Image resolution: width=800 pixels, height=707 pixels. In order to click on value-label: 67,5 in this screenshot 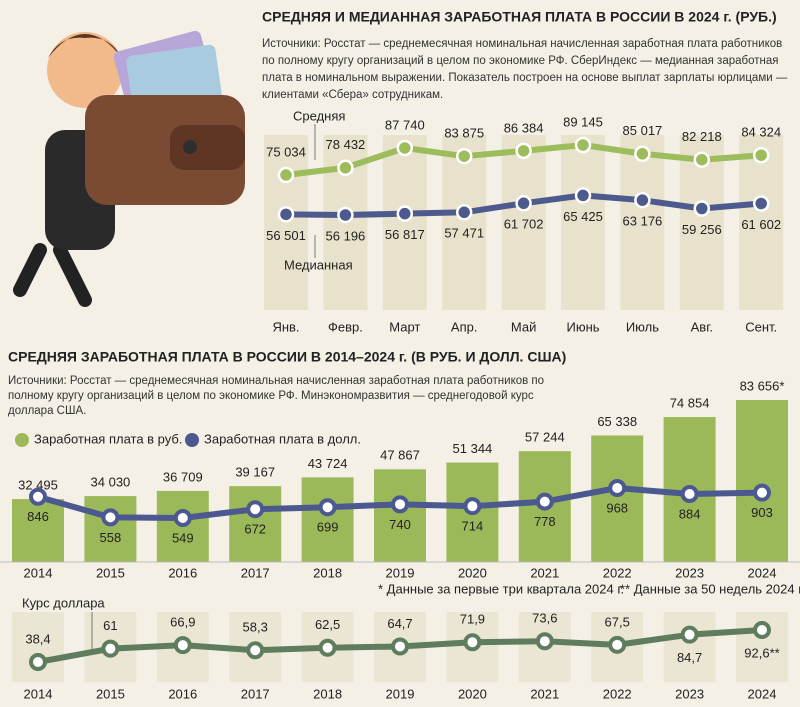, I will do `click(617, 621)`.